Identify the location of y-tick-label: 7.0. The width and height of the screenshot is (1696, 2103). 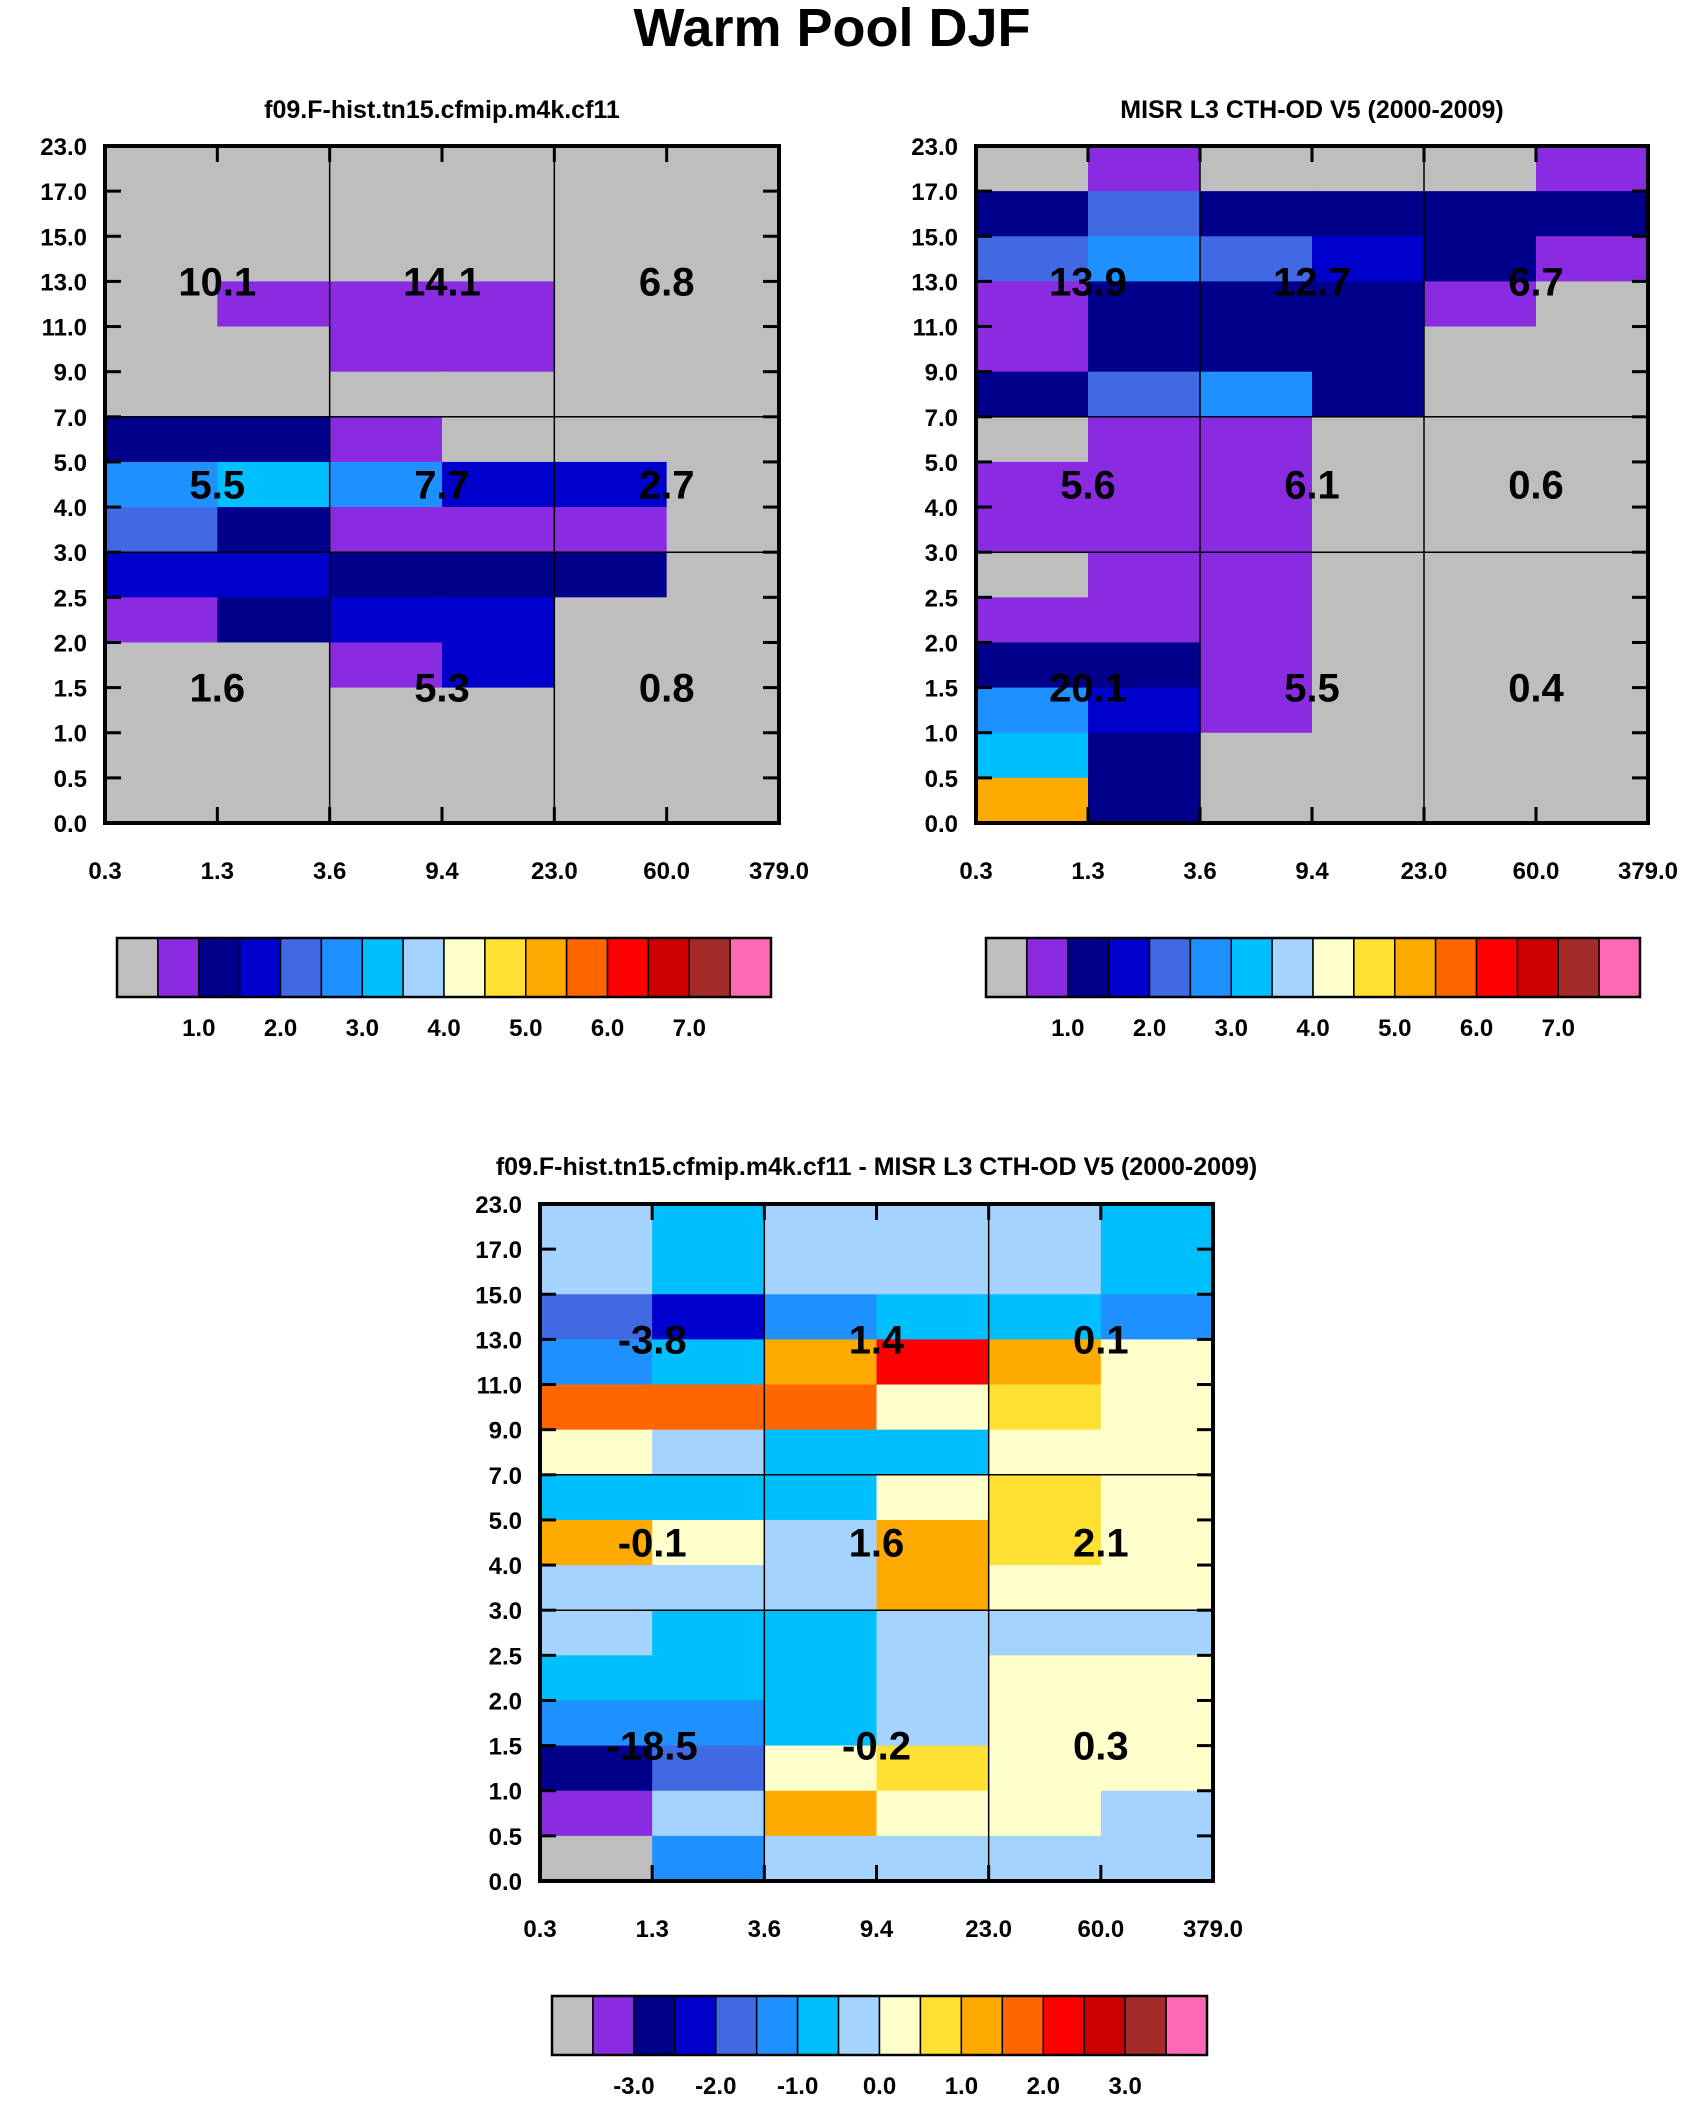
(941, 418).